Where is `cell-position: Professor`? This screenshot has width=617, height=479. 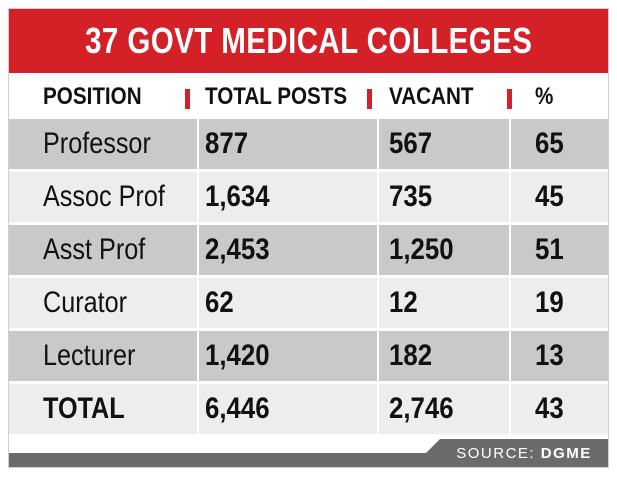 cell-position: Professor is located at coordinates (103, 144).